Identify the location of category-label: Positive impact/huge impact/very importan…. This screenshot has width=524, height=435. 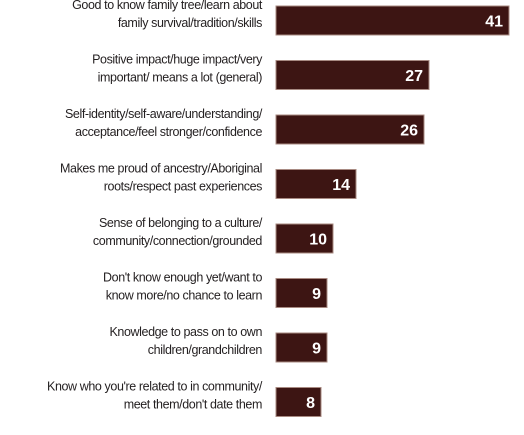
(177, 69).